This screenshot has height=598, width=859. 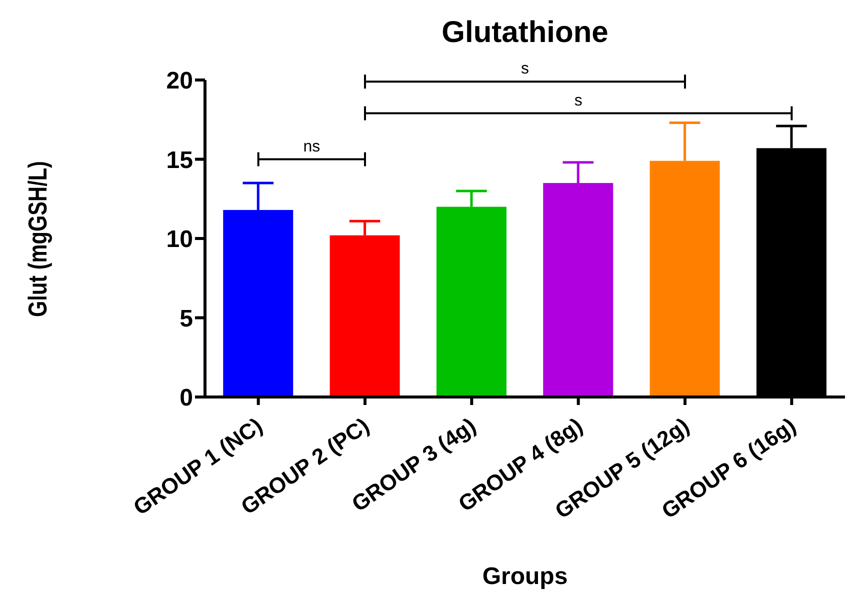 What do you see at coordinates (38, 238) in the screenshot?
I see `y-axis-title: Glut (mgGSH/L)` at bounding box center [38, 238].